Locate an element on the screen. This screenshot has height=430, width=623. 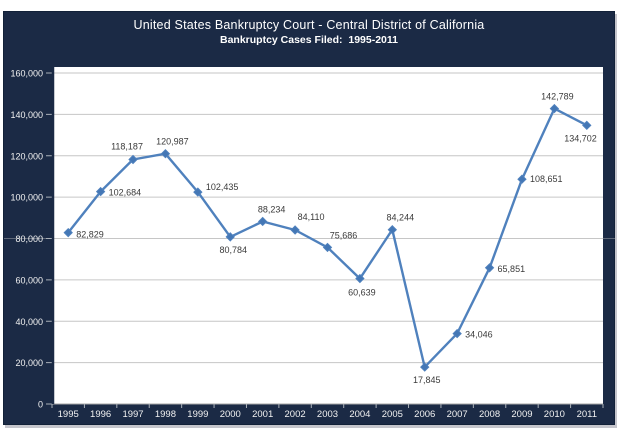
data-label: 118,187 is located at coordinates (127, 147).